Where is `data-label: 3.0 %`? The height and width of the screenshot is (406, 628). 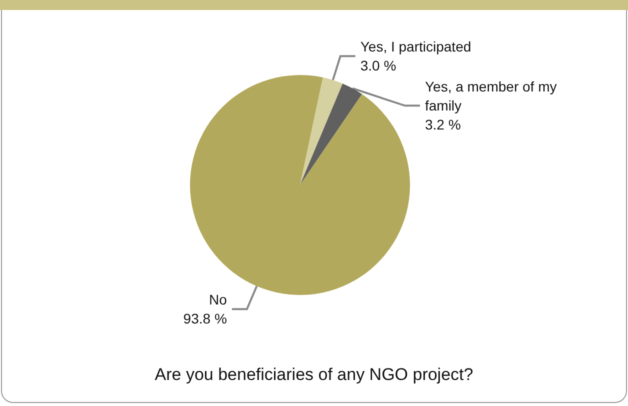 data-label: 3.0 % is located at coordinates (378, 66).